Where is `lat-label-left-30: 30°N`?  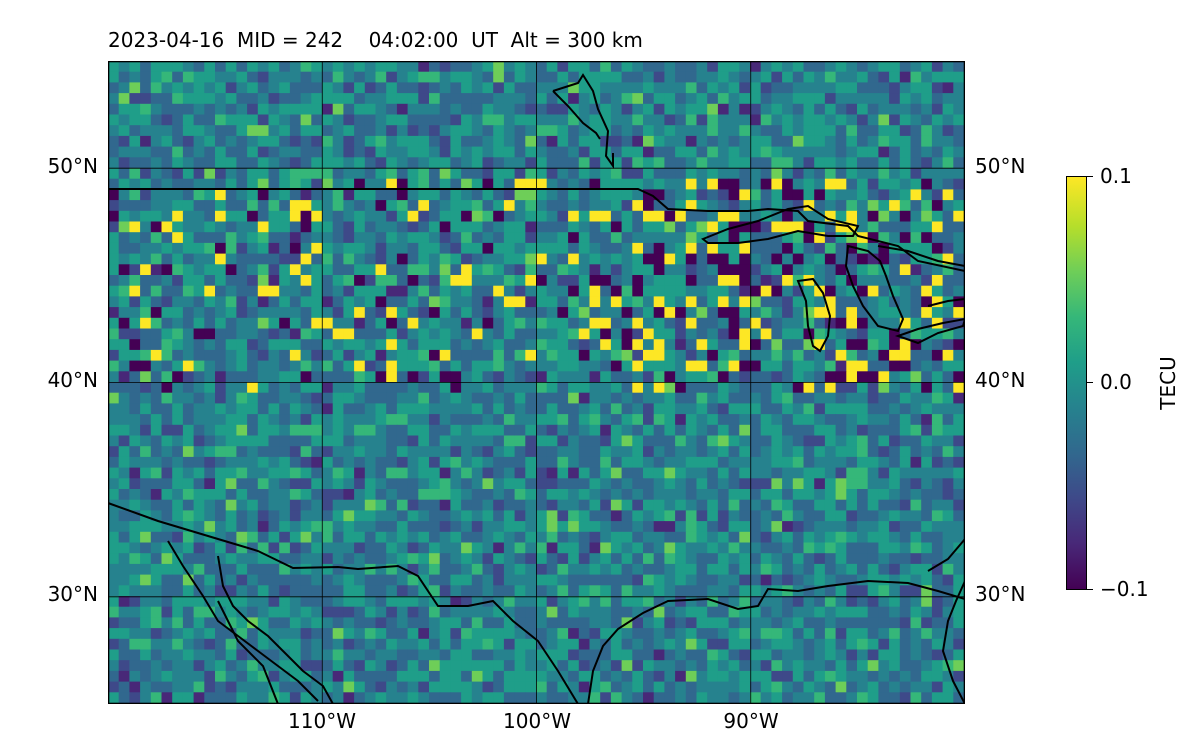
lat-label-left-30: 30°N is located at coordinates (72, 594).